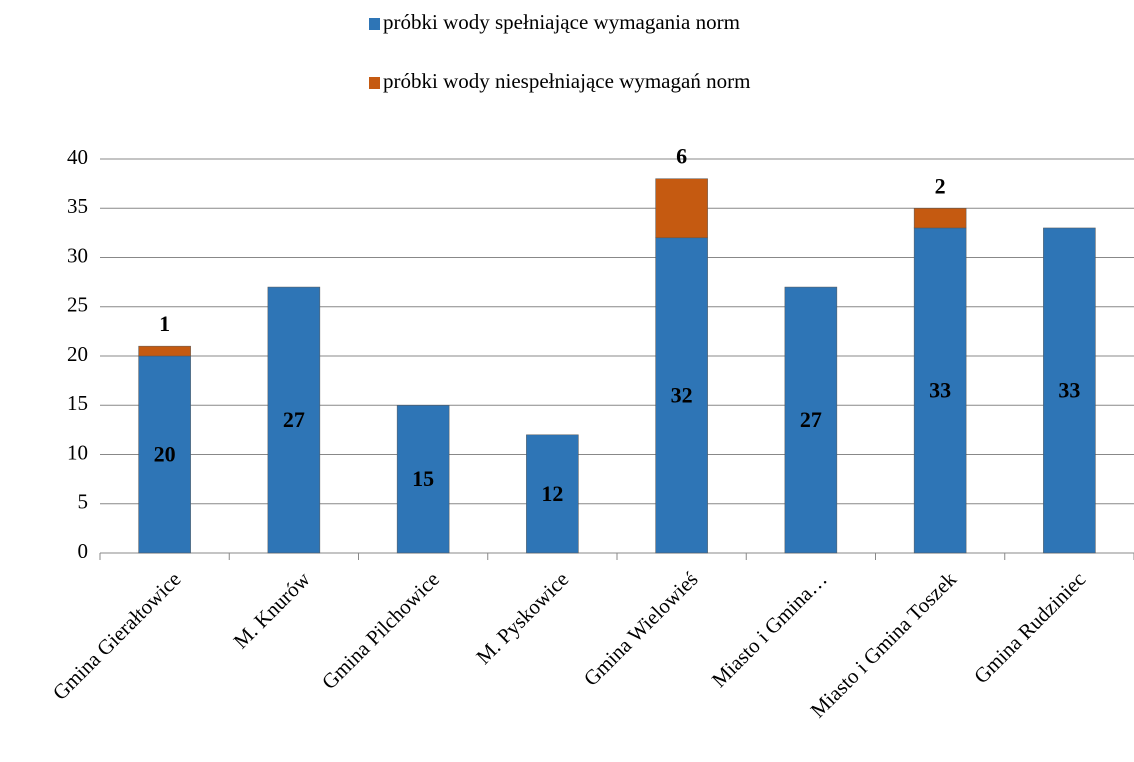 Image resolution: width=1134 pixels, height=762 pixels. Describe the element at coordinates (681, 156) in the screenshot. I see `data-label: 6` at that location.